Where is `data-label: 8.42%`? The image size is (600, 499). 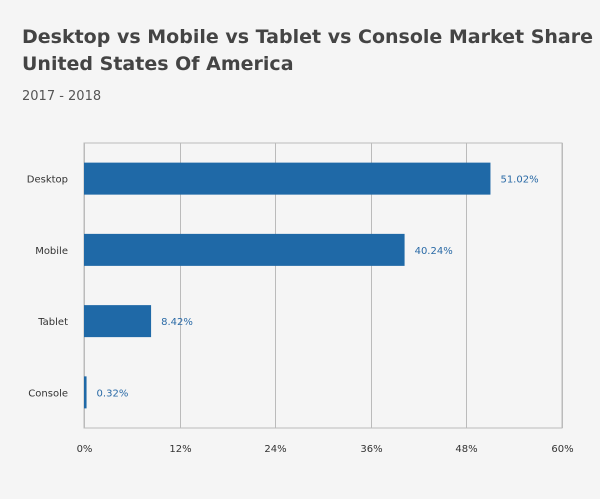
data-label: 8.42% is located at coordinates (177, 322).